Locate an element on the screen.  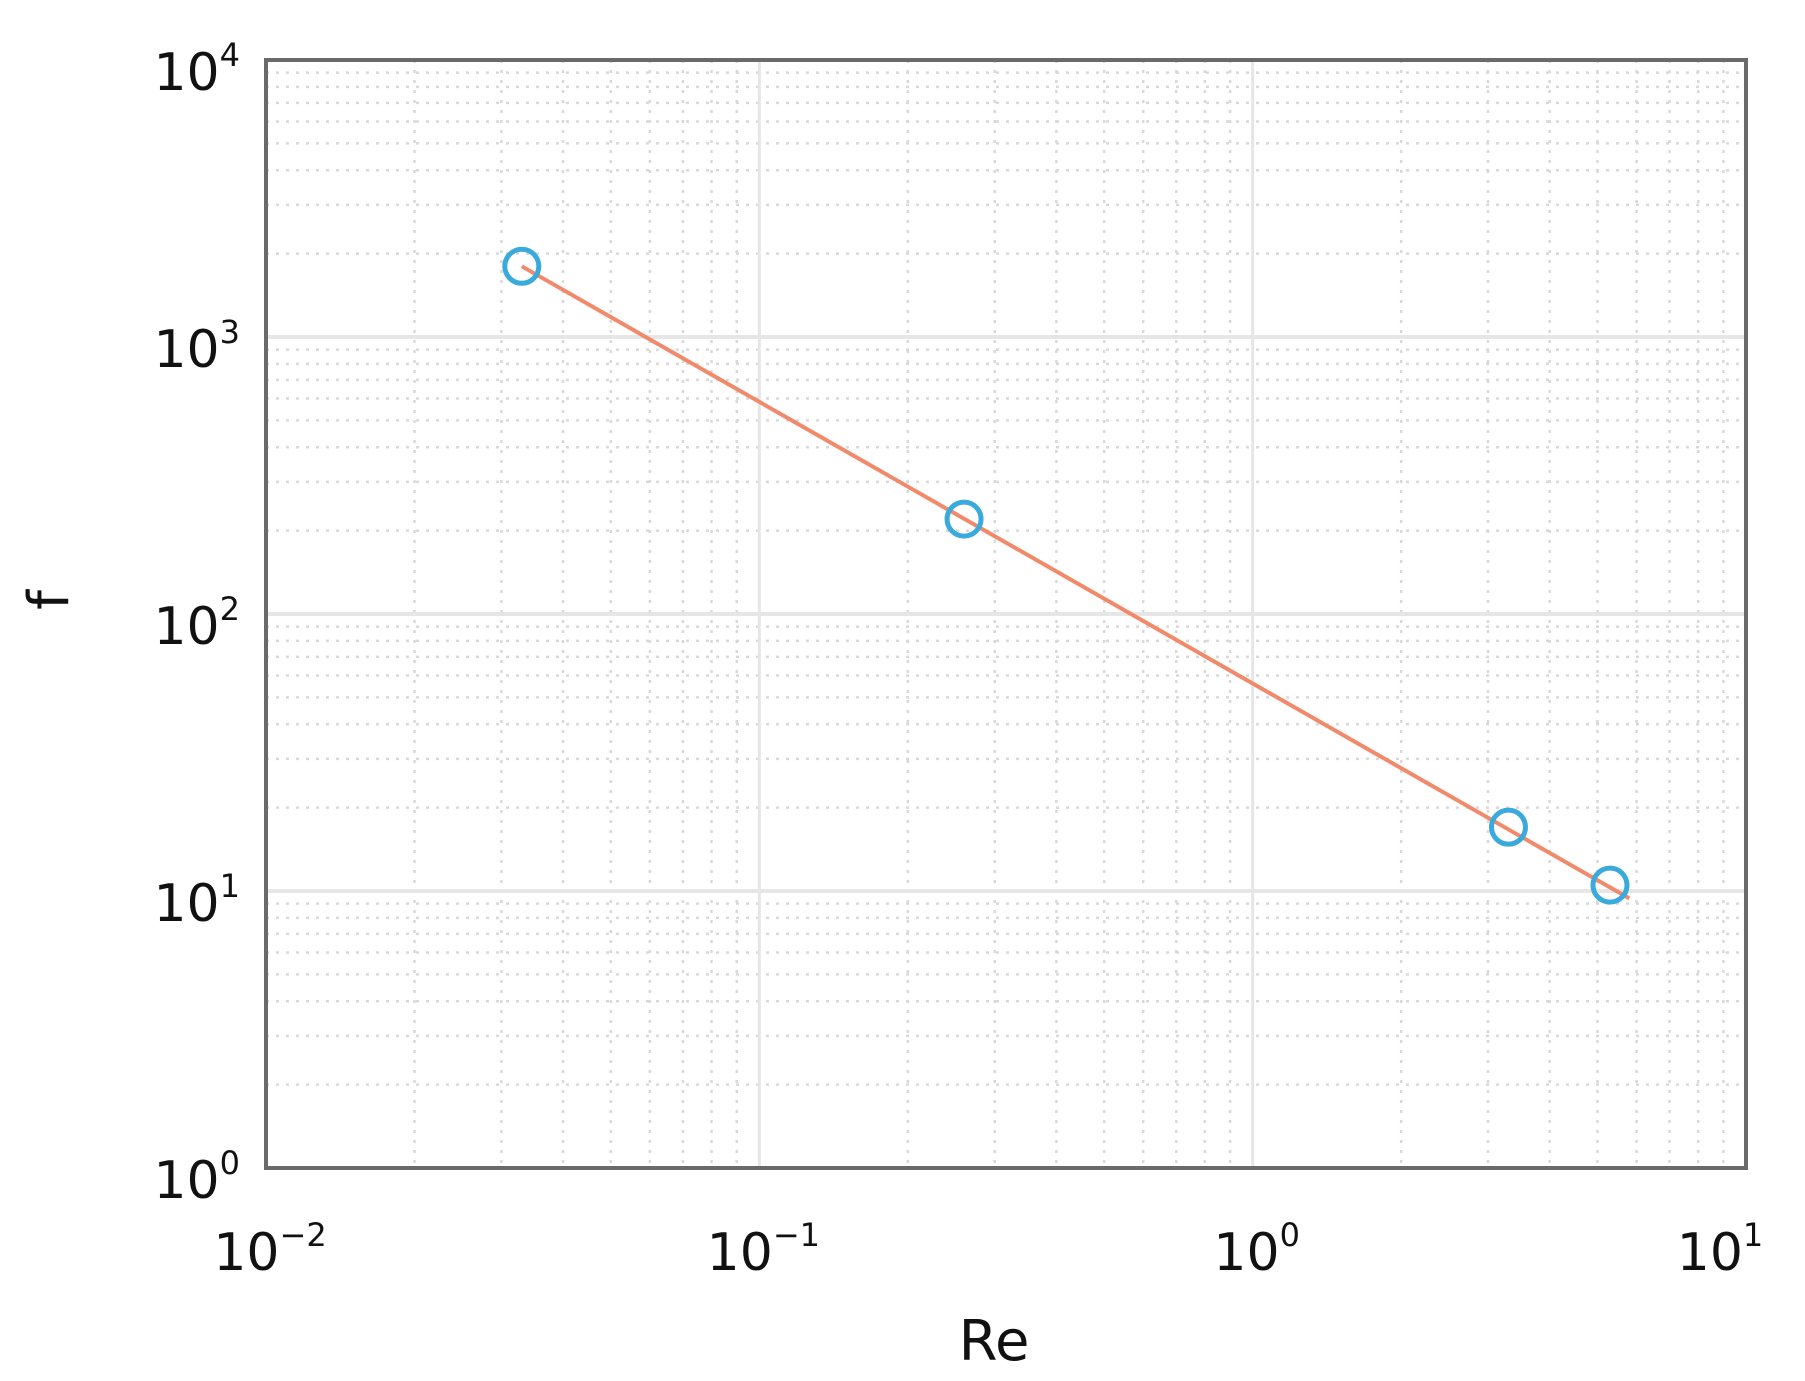
x-tick-label: 10⁻¹ is located at coordinates (763, 1249).